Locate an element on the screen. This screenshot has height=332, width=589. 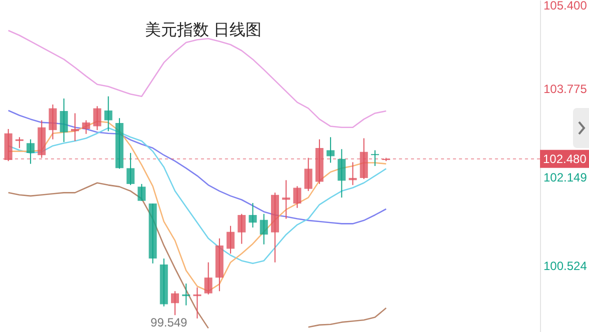
y-tick-label: 103.775 is located at coordinates (566, 89).